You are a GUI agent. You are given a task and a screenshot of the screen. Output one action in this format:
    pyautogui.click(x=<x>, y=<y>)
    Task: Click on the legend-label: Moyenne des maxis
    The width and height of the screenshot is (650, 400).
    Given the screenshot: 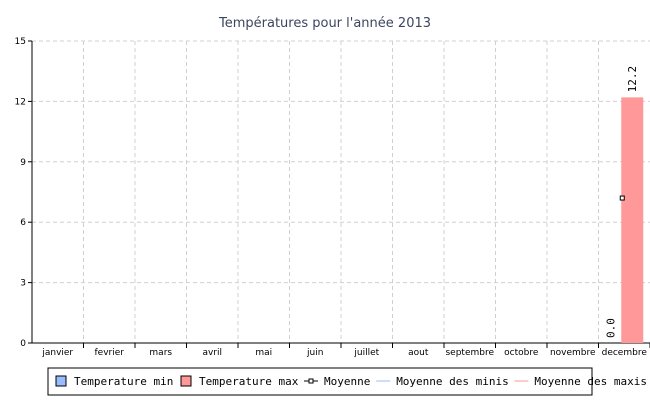 What is the action you would take?
    pyautogui.click(x=590, y=381)
    